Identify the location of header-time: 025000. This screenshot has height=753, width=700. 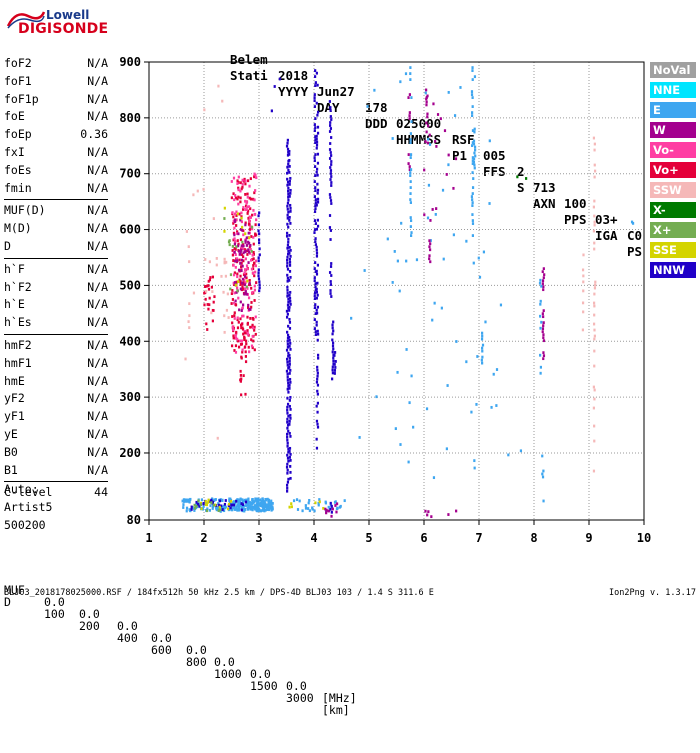
(419, 123).